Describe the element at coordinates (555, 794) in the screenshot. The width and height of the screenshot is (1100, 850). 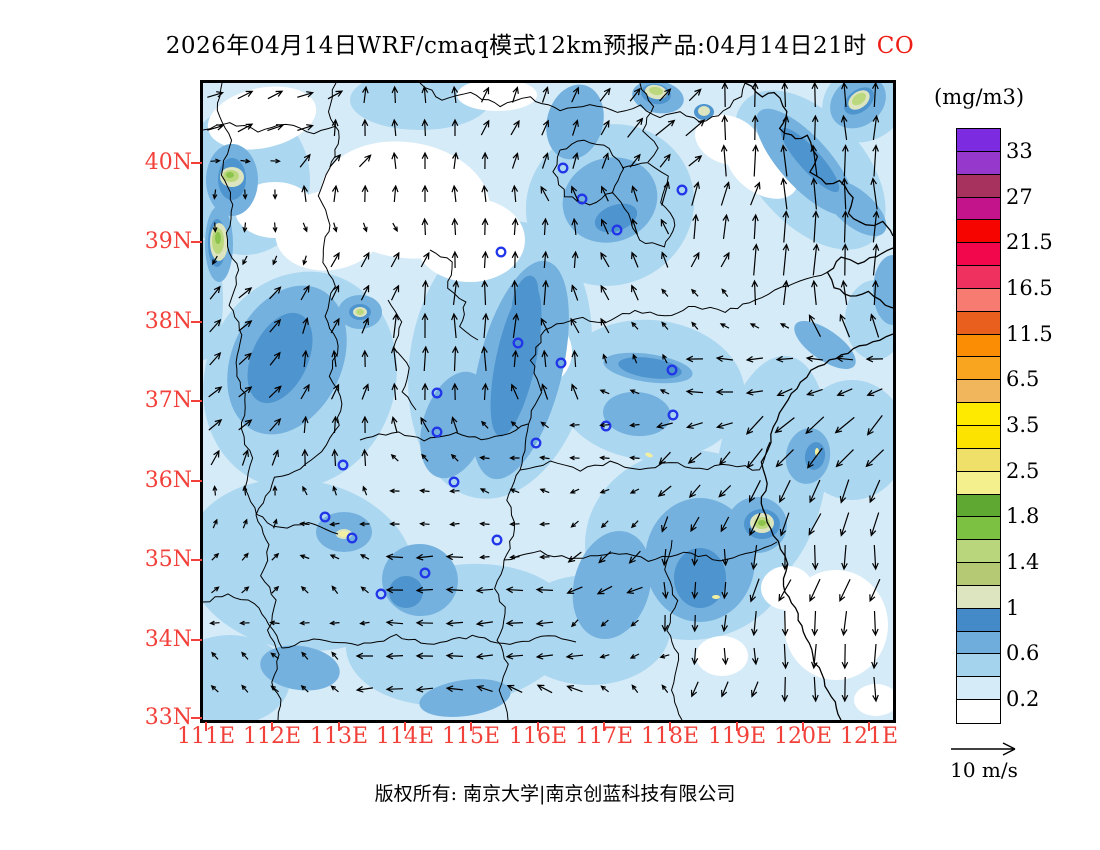
I see `copyright-text: 版权所有: 南京大学|南京创蓝科技有限公司` at that location.